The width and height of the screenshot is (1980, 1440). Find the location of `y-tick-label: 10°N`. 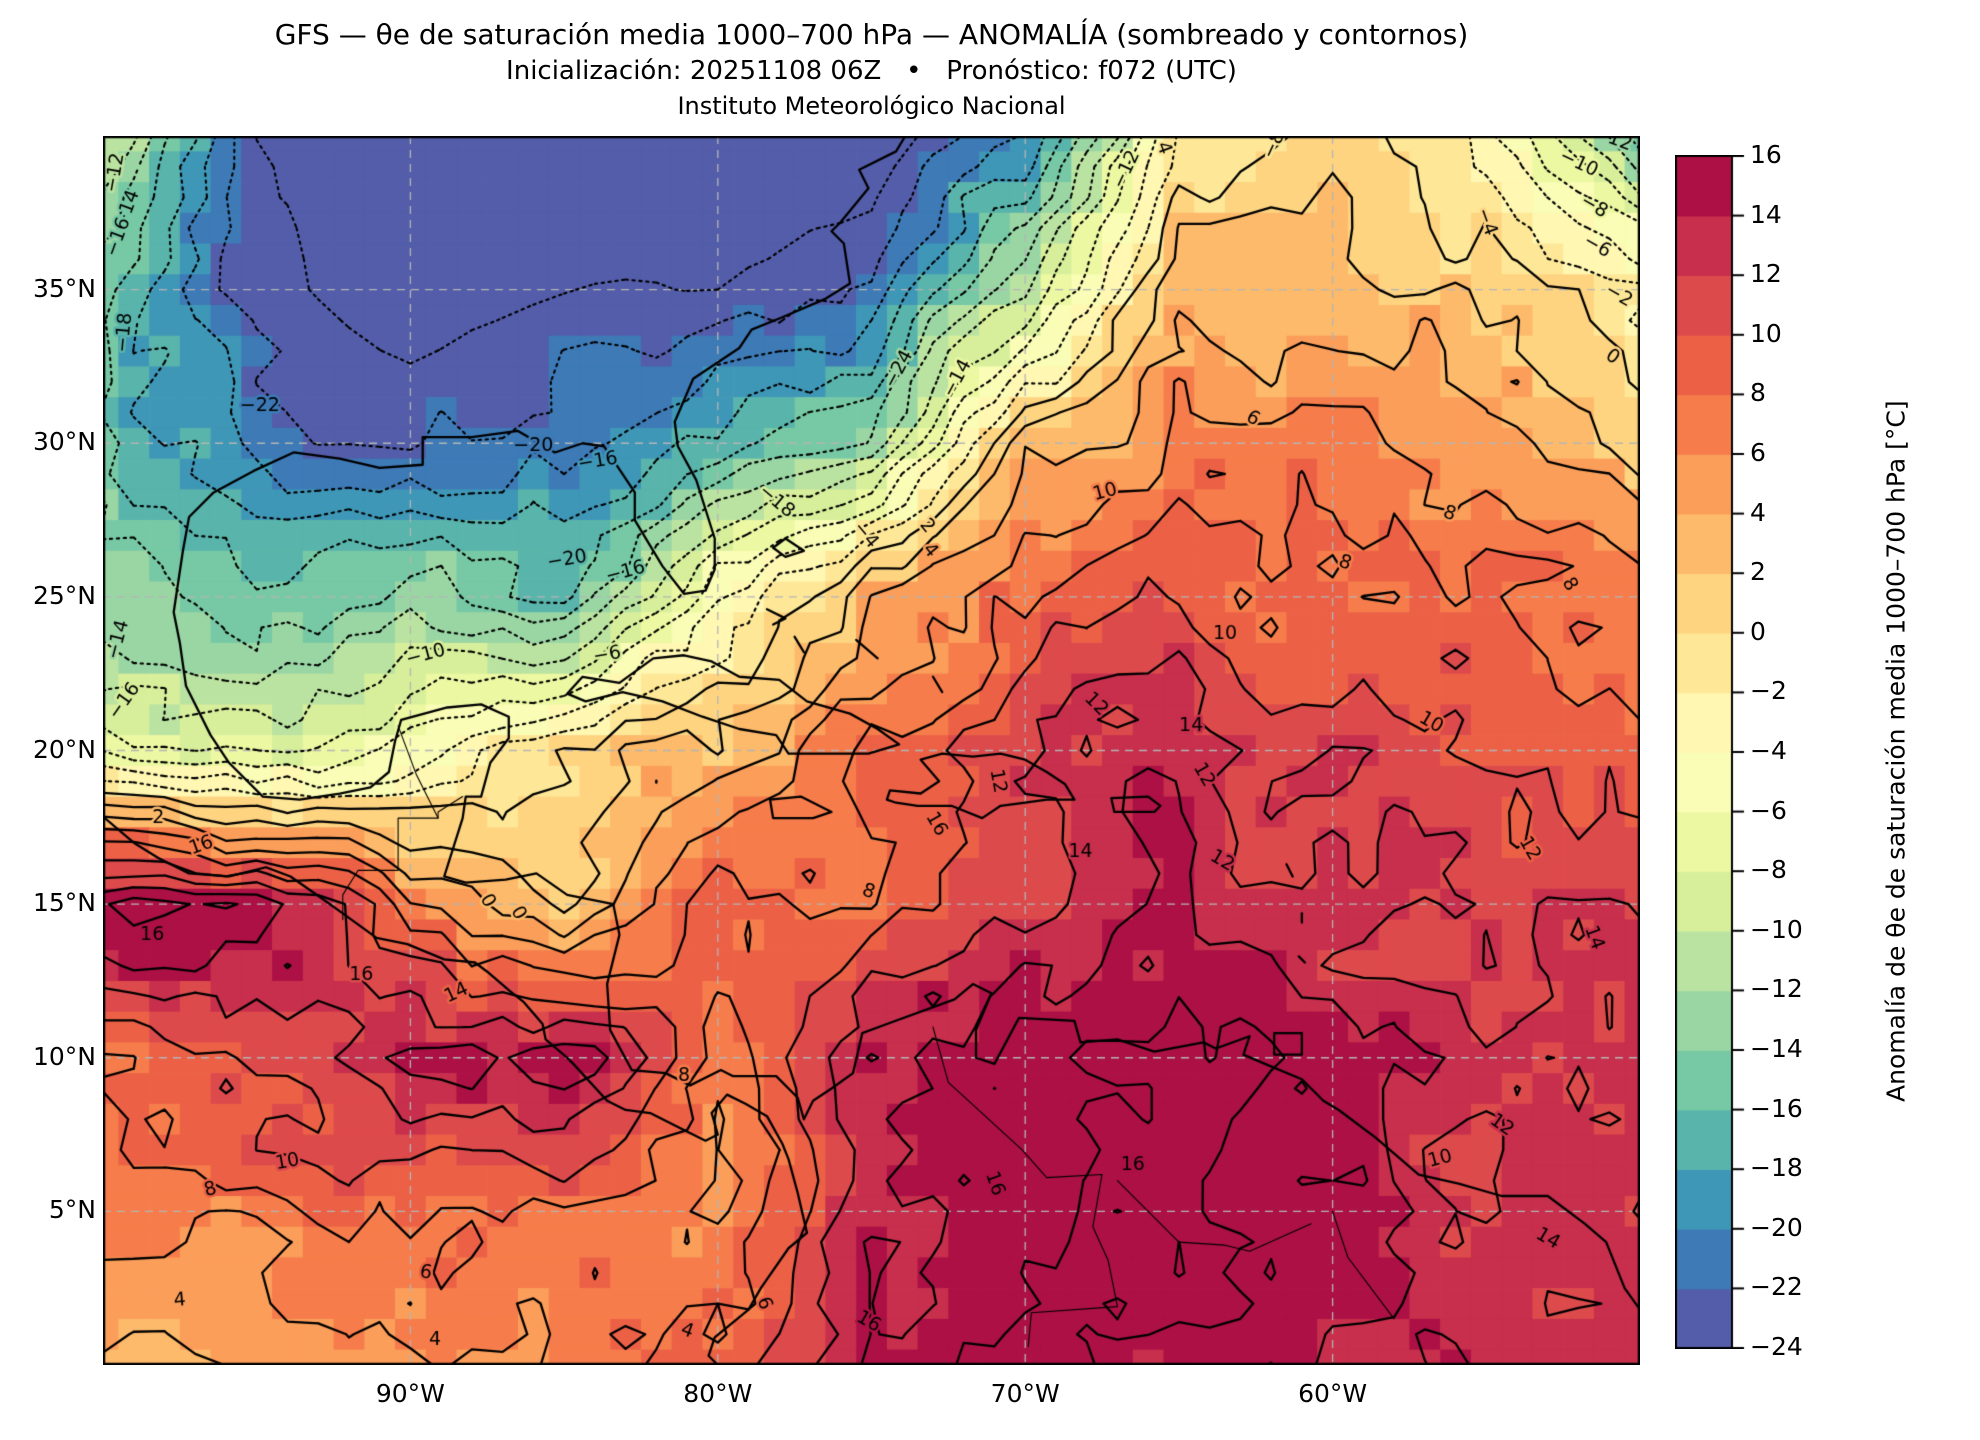

y-tick-label: 10°N is located at coordinates (64, 1056).